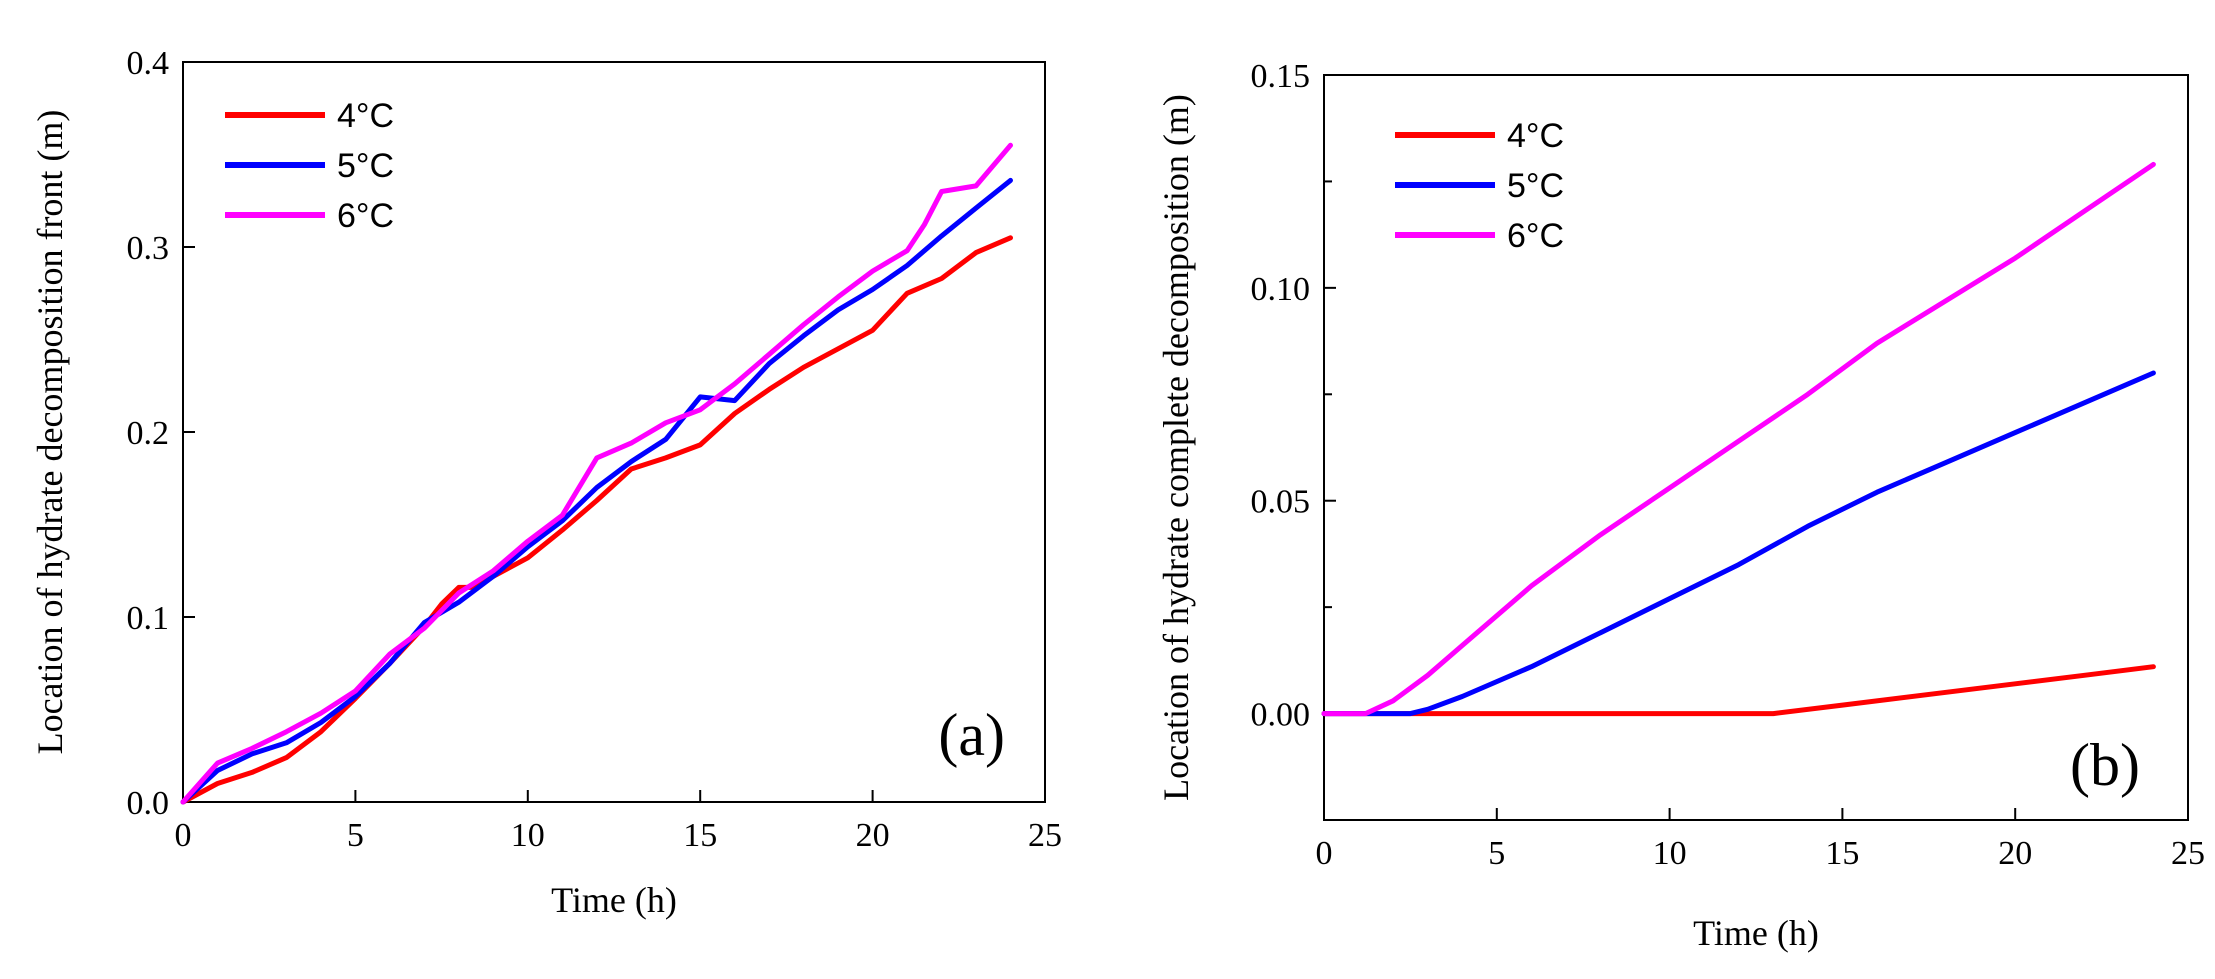 This screenshot has height=979, width=2215. Describe the element at coordinates (148, 63) in the screenshot. I see `y-tick-label: 0.4` at that location.